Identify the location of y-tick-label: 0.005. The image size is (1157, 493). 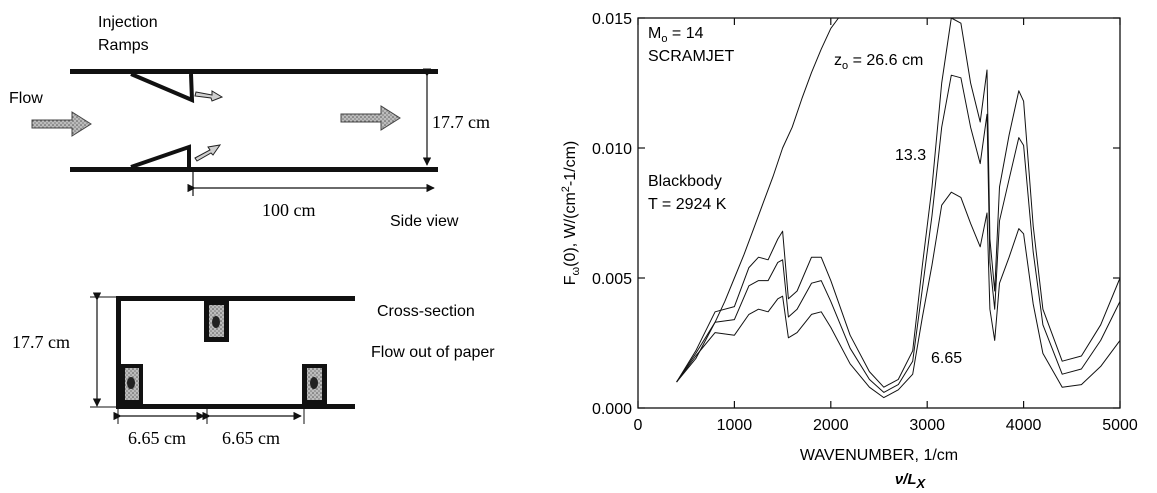
(612, 279).